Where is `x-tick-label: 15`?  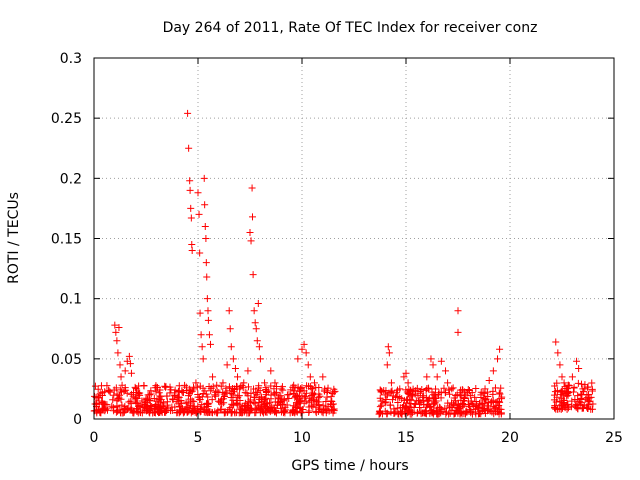 x-tick-label: 15 is located at coordinates (406, 438).